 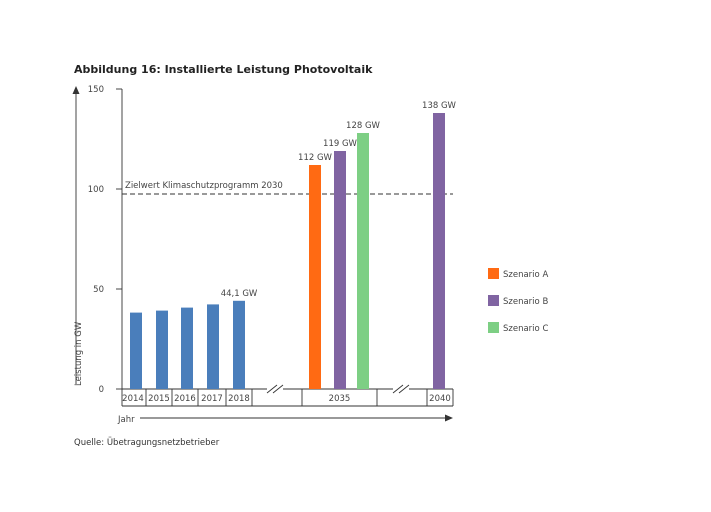 I want to click on legend-label: Szenario C, so click(x=525, y=329).